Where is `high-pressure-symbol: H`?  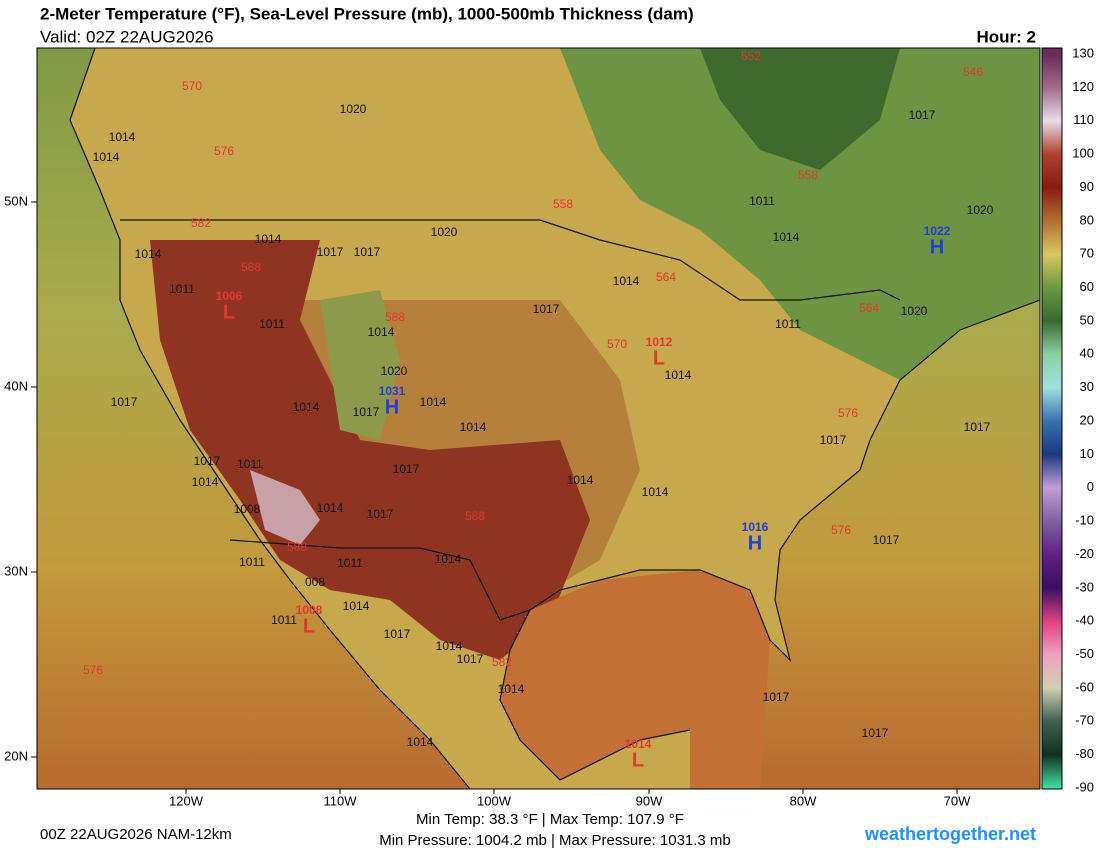
high-pressure-symbol: H is located at coordinates (755, 543).